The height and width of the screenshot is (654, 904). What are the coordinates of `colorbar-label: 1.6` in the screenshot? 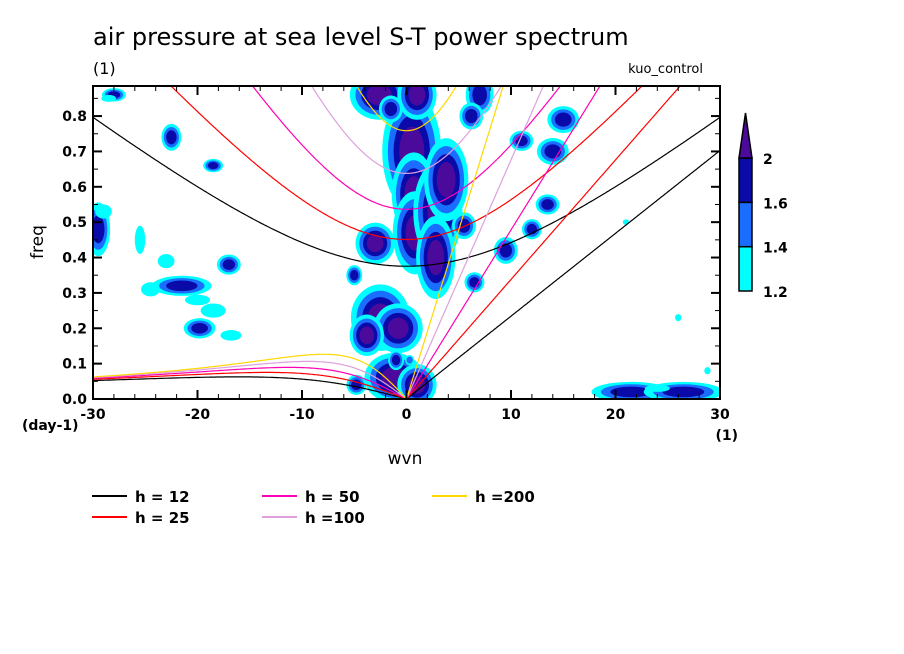 It's located at (775, 204).